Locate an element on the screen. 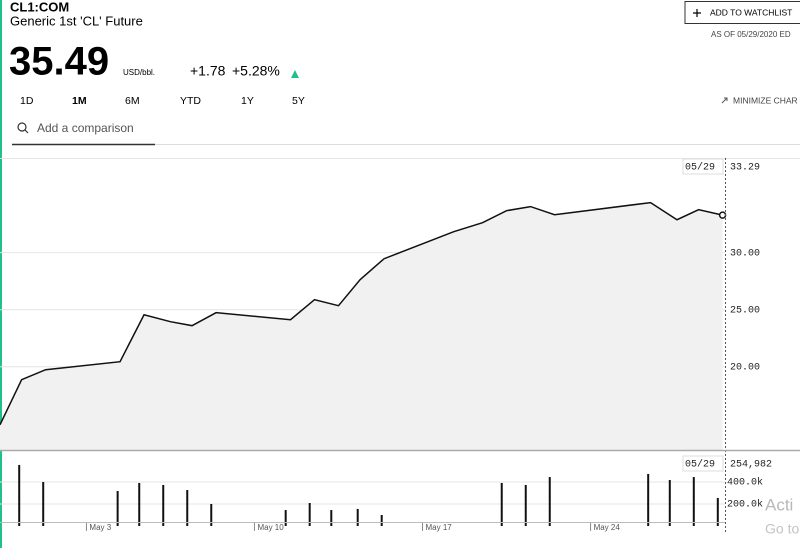  unit: USD/bbl. is located at coordinates (139, 72).